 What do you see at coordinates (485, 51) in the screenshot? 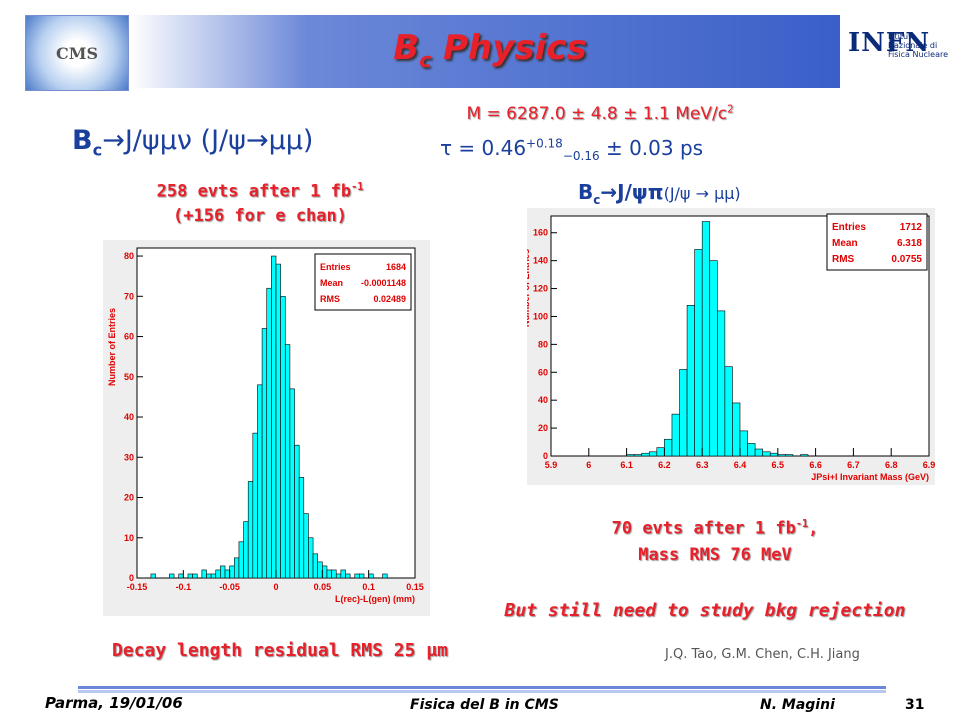
I see `header-bar` at bounding box center [485, 51].